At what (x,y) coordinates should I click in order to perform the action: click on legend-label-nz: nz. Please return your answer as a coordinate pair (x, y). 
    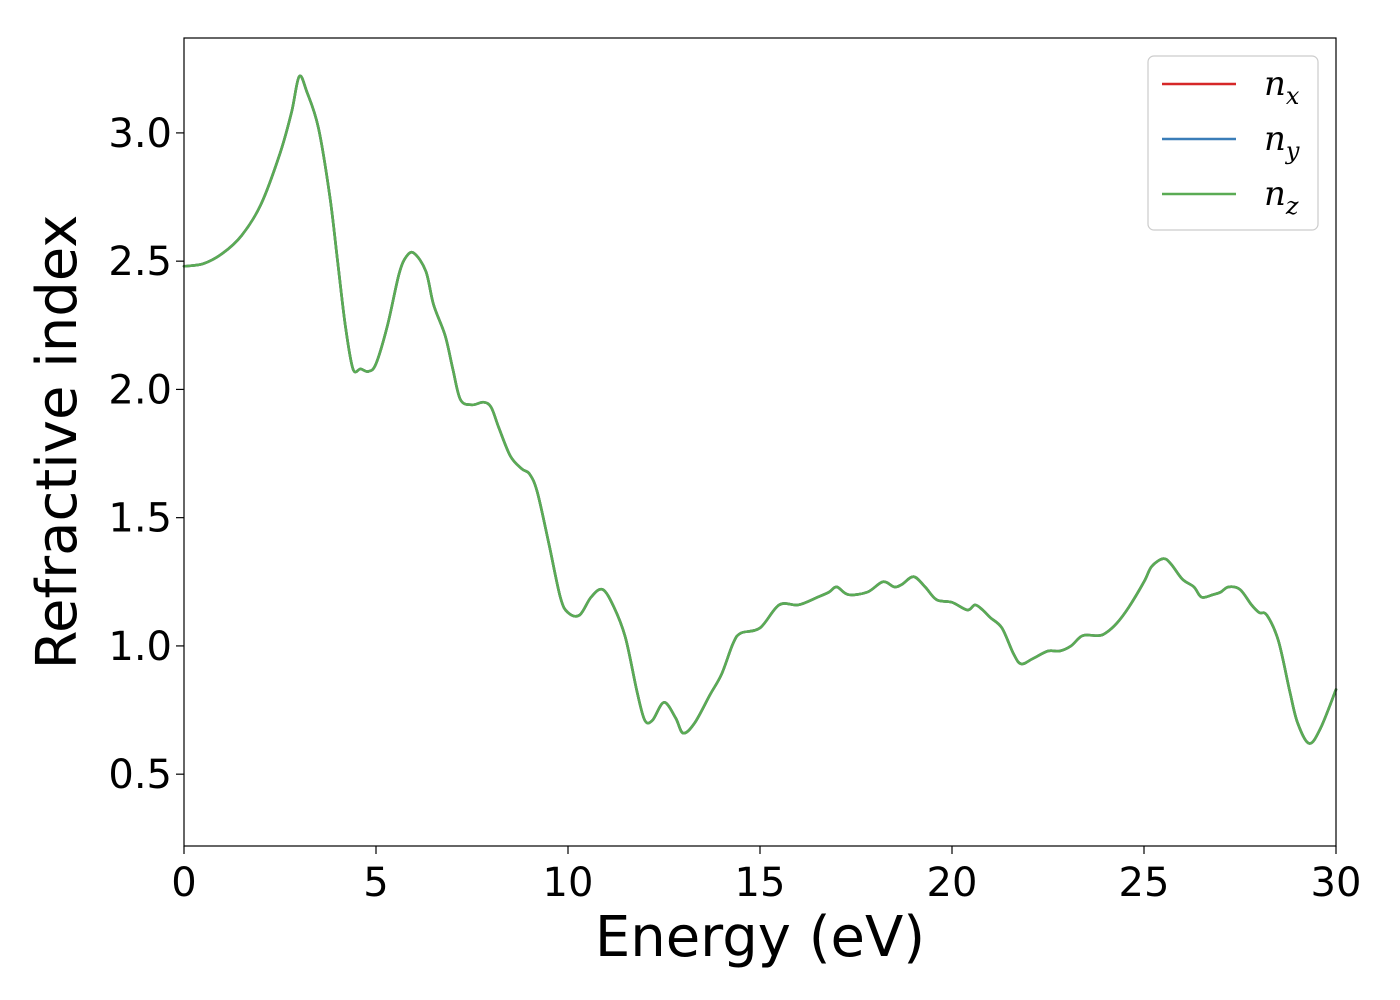
    Looking at the image, I should click on (1281, 197).